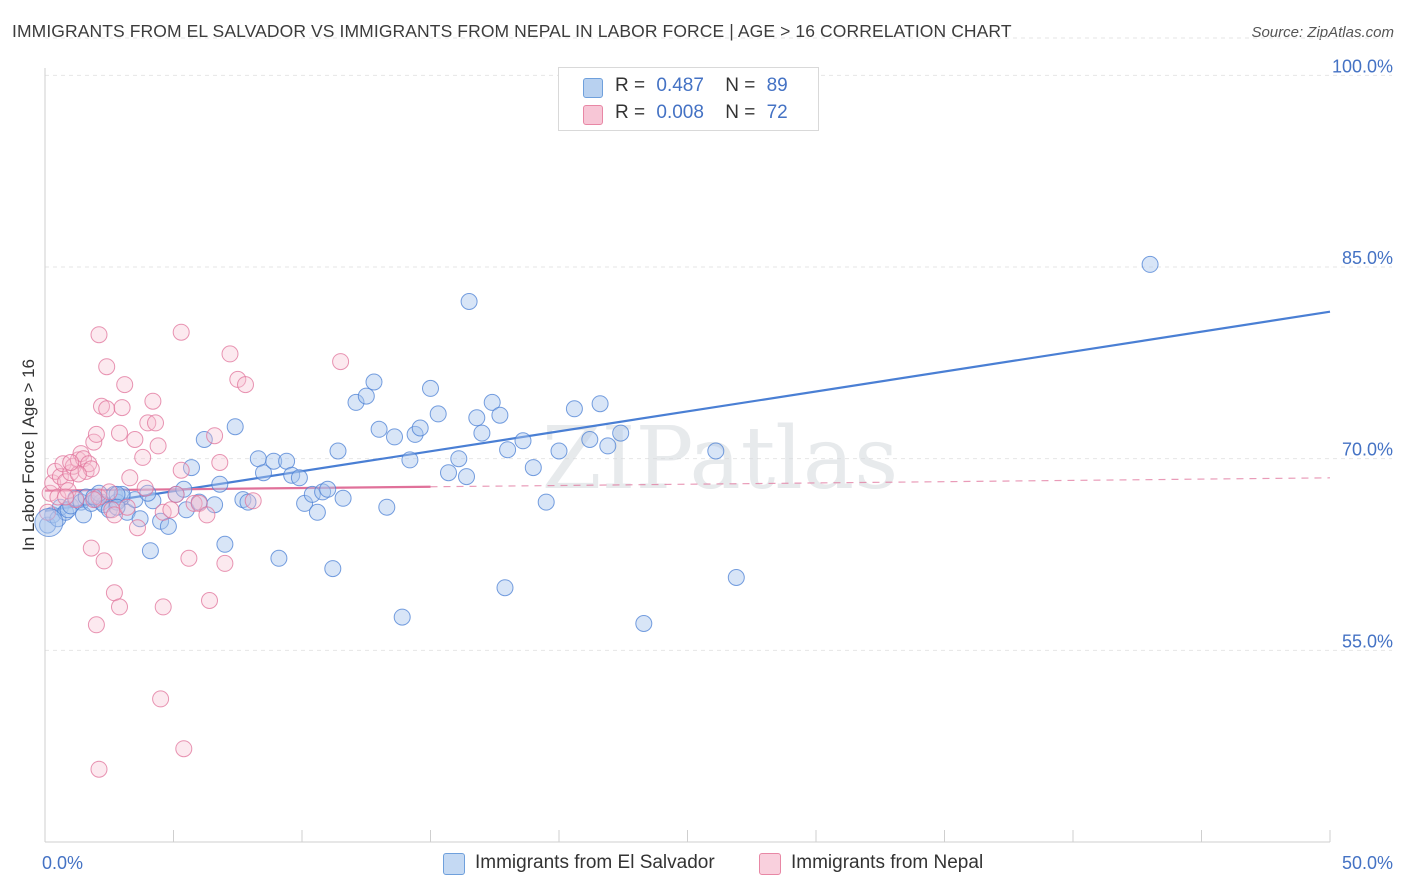 Image resolution: width=1406 pixels, height=892 pixels. What do you see at coordinates (1322, 32) in the screenshot?
I see `source-credit: Source: ZipAtlas.com` at bounding box center [1322, 32].